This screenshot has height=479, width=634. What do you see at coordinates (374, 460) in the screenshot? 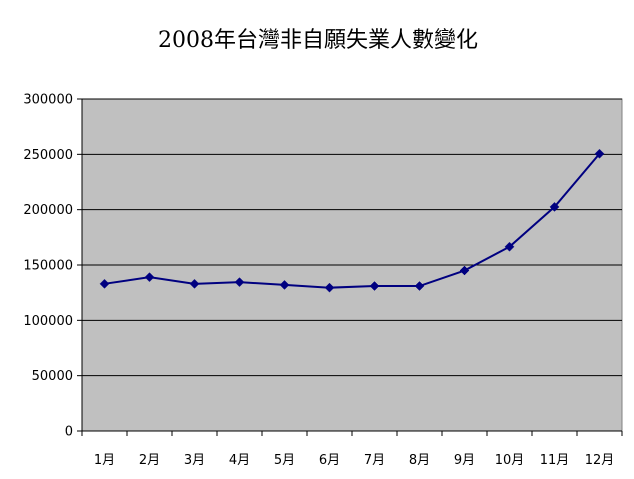
I see `x-tick-label: 7月` at bounding box center [374, 460].